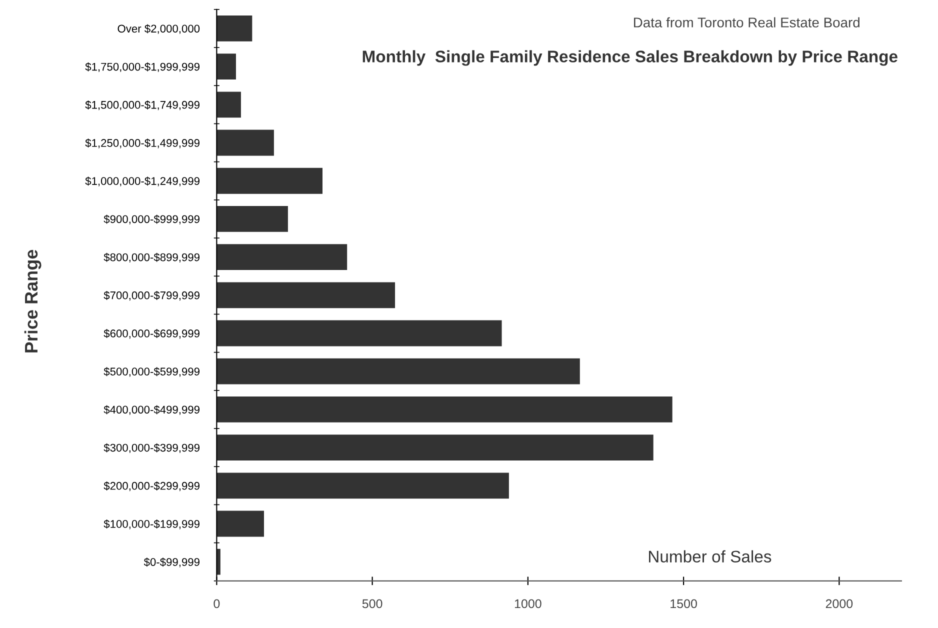 The height and width of the screenshot is (628, 938). Describe the element at coordinates (152, 295) in the screenshot. I see `y-tick-label: $700,000-$799,999` at that location.